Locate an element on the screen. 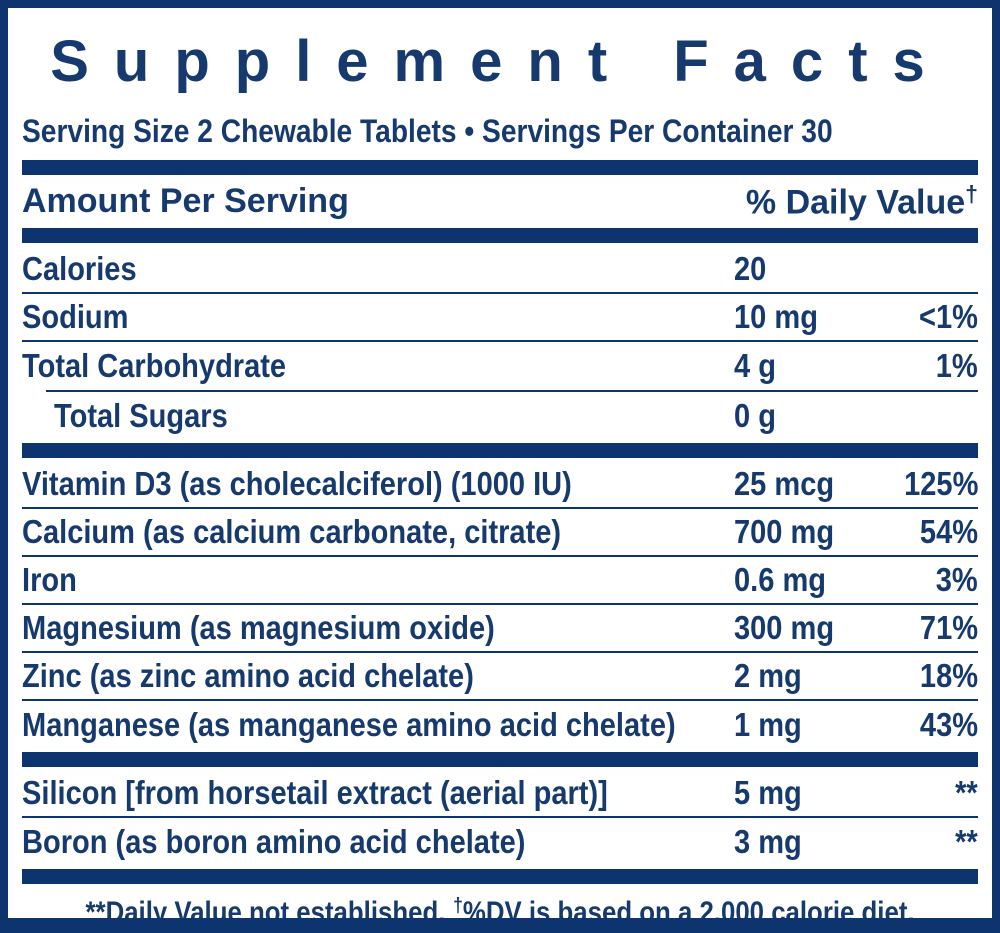 This screenshot has width=1000, height=933. amount-value: 0.6 mg is located at coordinates (780, 579).